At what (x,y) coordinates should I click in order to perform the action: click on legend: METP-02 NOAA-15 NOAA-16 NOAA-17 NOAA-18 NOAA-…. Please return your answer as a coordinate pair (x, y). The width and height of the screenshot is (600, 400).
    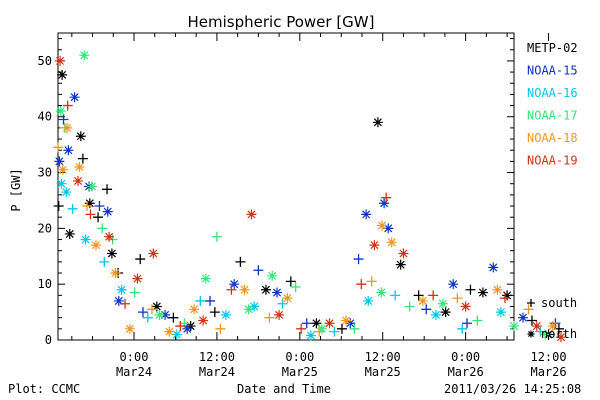
    Looking at the image, I should click on (552, 191).